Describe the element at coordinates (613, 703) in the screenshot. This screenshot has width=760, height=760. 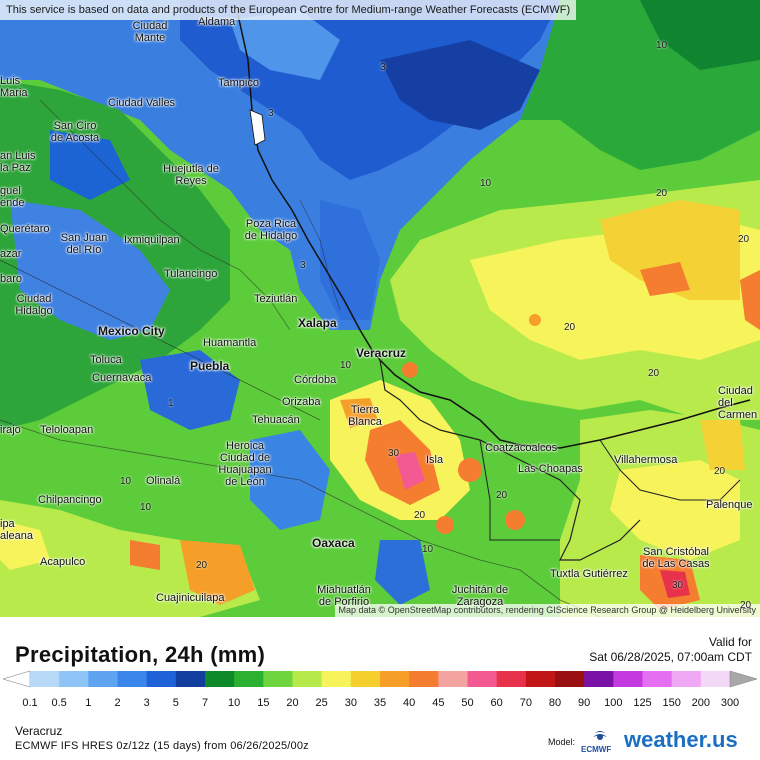
I see `scale-tick-label: 100` at that location.